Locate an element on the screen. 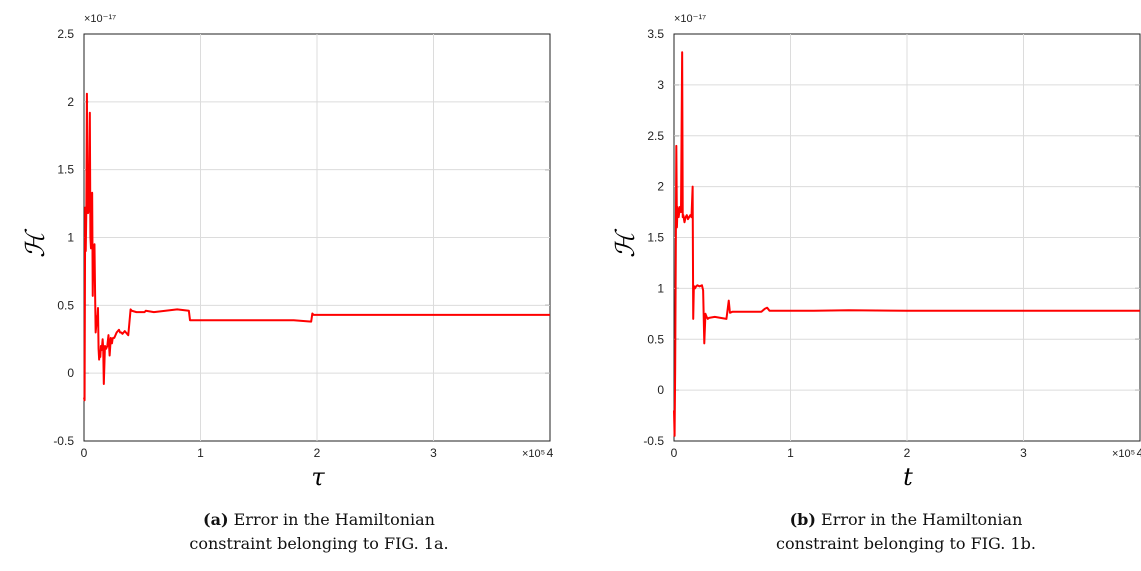 This screenshot has height=571, width=1141. caption-a-label: (a) is located at coordinates (216, 519).